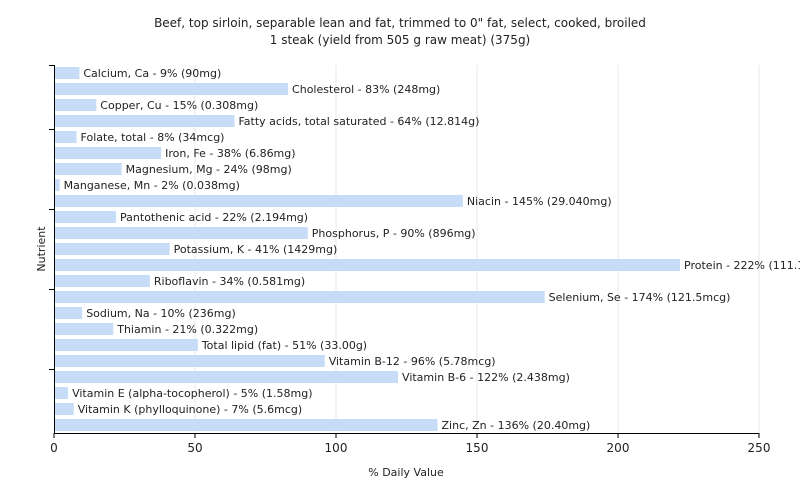 The width and height of the screenshot is (800, 500). What do you see at coordinates (153, 137) in the screenshot?
I see `bar-label: Folate, total - 8% (34mcg)` at bounding box center [153, 137].